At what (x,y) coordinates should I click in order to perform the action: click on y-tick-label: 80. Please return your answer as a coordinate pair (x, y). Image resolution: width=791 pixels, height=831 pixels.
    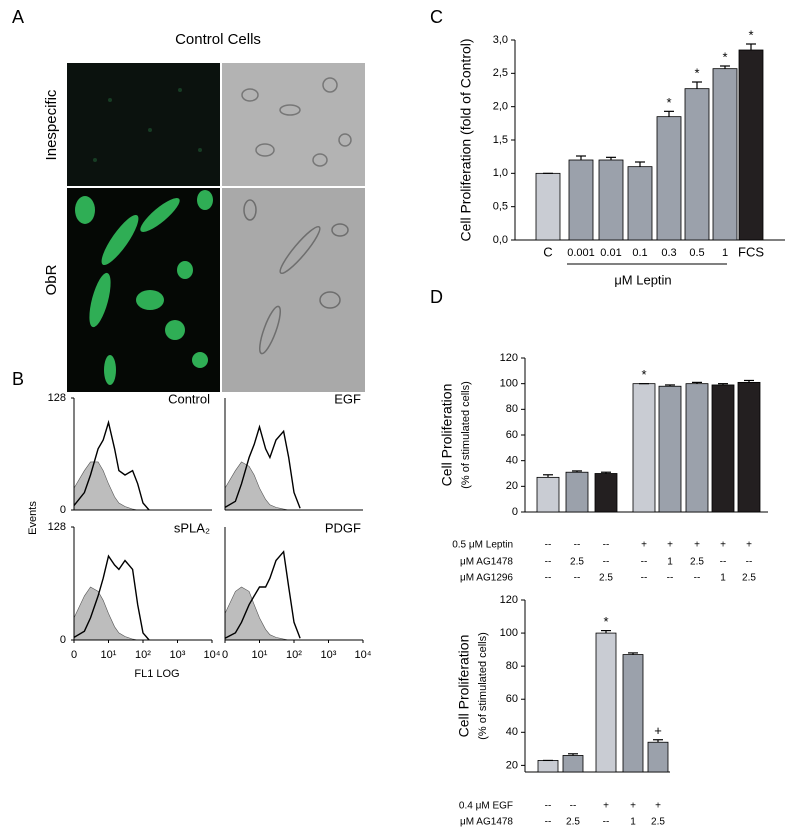
    Looking at the image, I should click on (512, 666).